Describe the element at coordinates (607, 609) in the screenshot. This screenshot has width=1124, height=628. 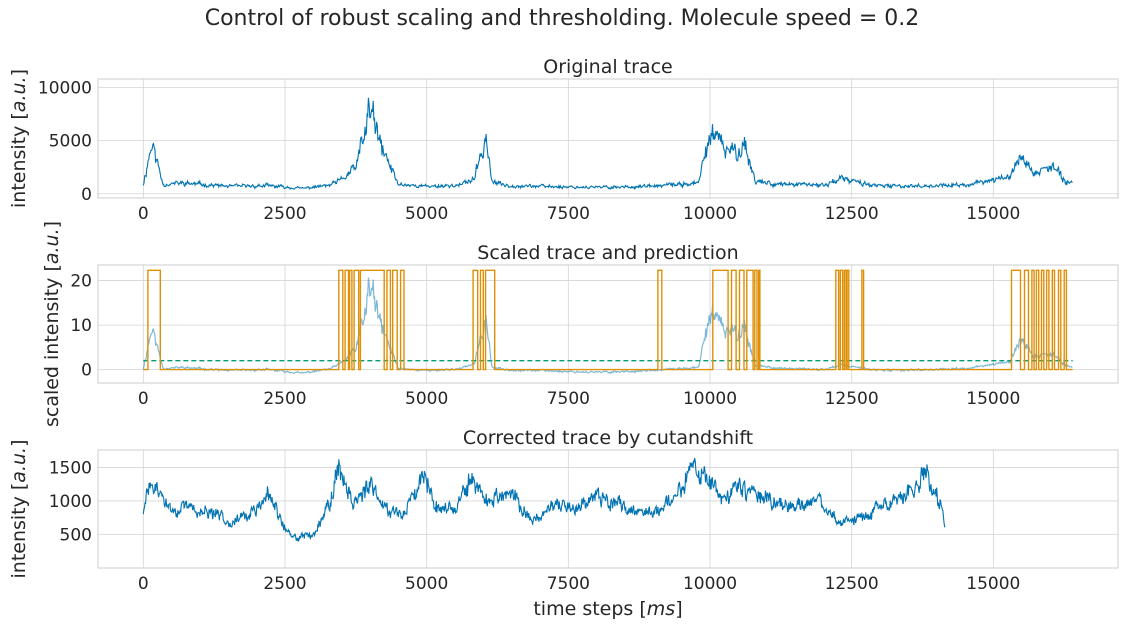
I see `x-axis-label: time steps [ms]` at that location.